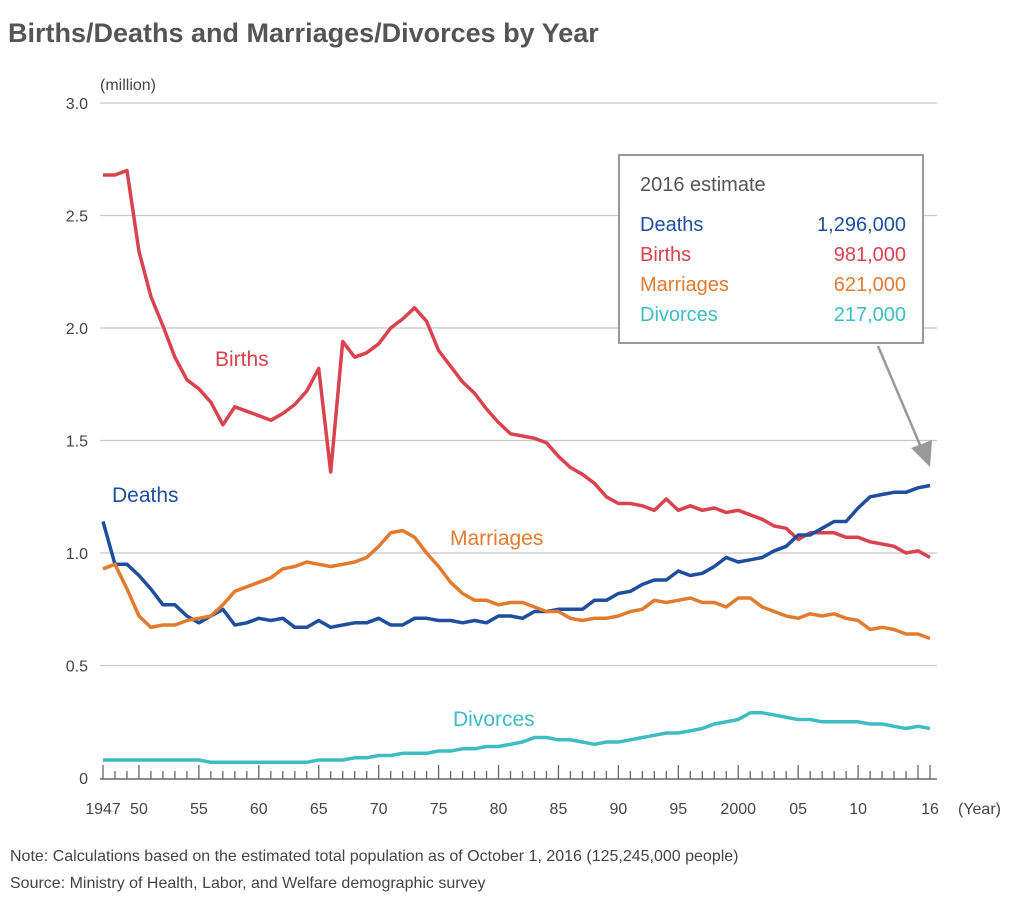 The width and height of the screenshot is (1024, 899). I want to click on y-tick-label: 3.0, so click(77, 104).